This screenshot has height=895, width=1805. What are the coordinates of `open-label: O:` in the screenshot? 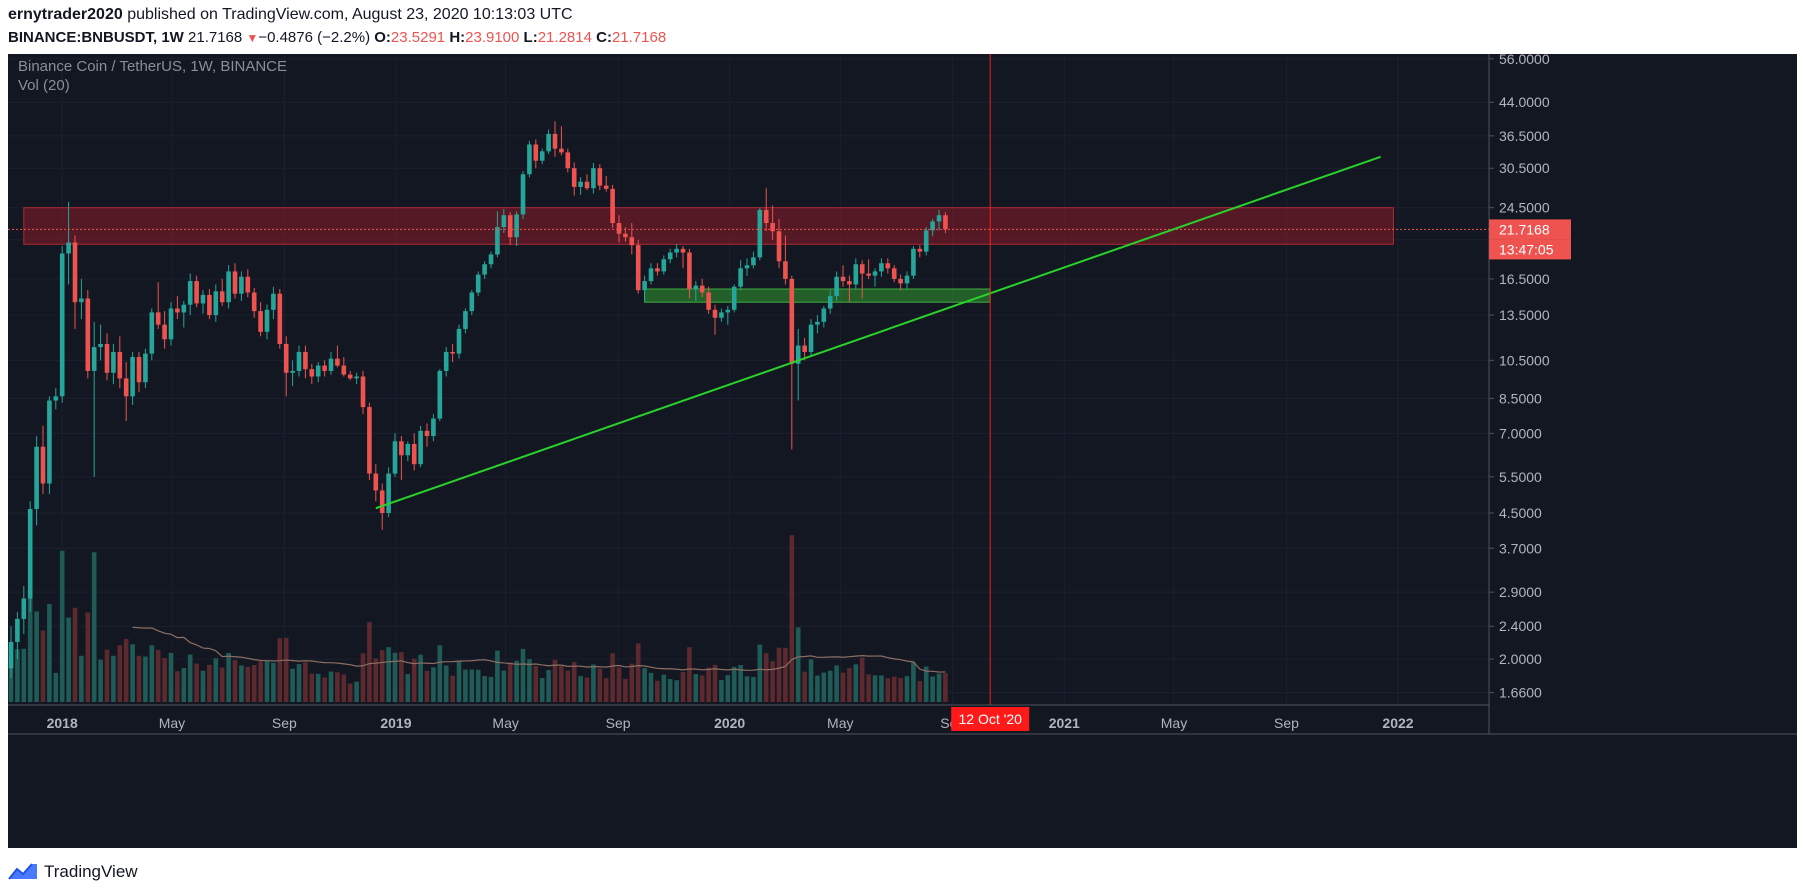 It's located at (382, 37).